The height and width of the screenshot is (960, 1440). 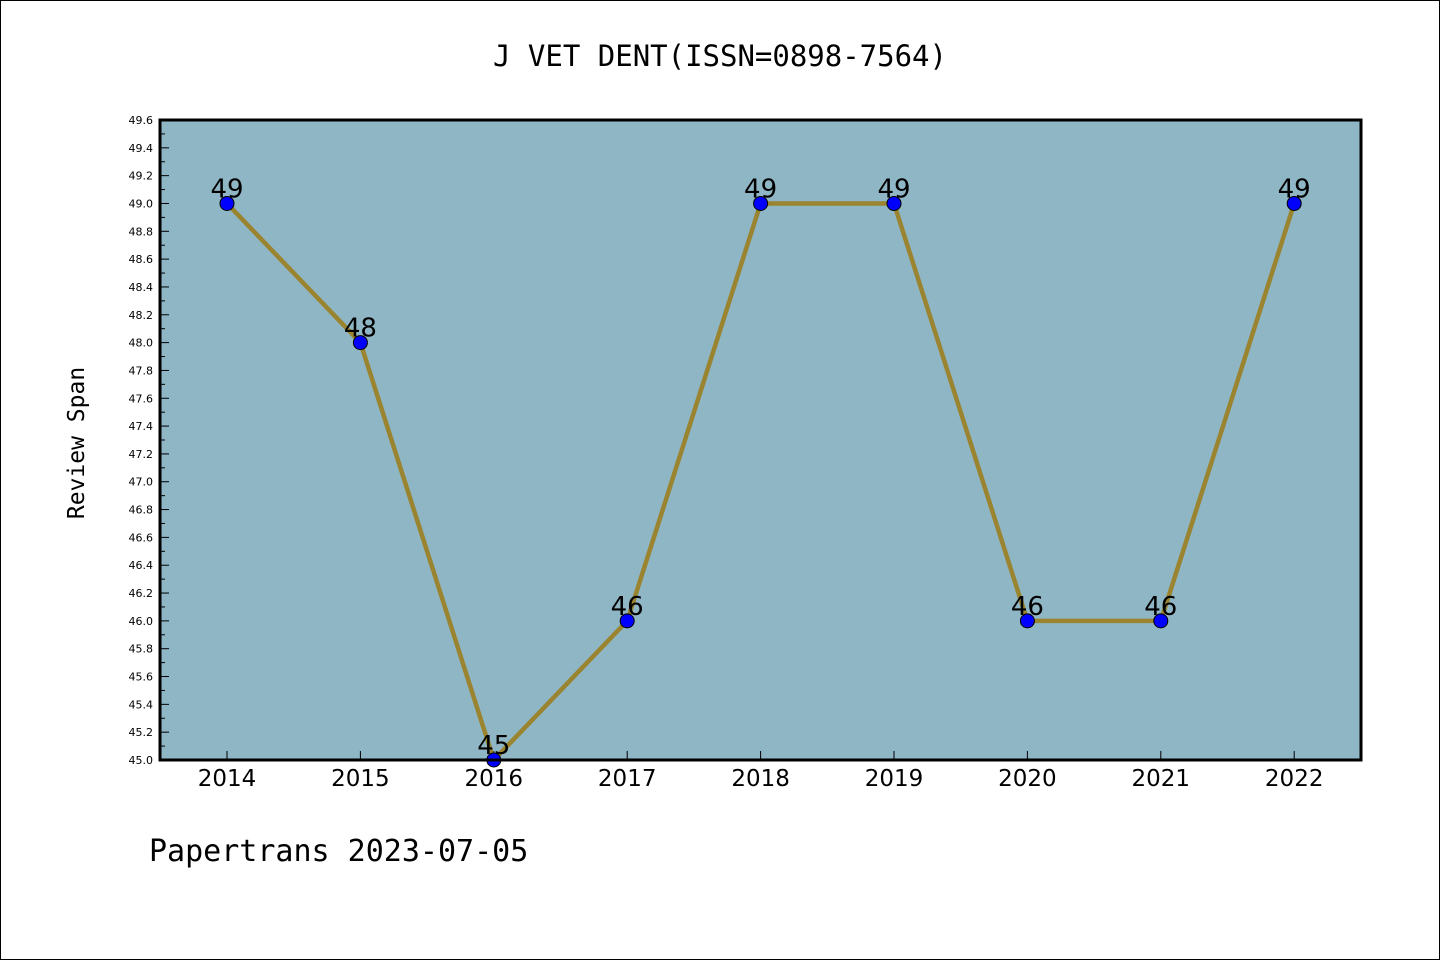 What do you see at coordinates (141, 120) in the screenshot?
I see `y-tick-label: 49.6` at bounding box center [141, 120].